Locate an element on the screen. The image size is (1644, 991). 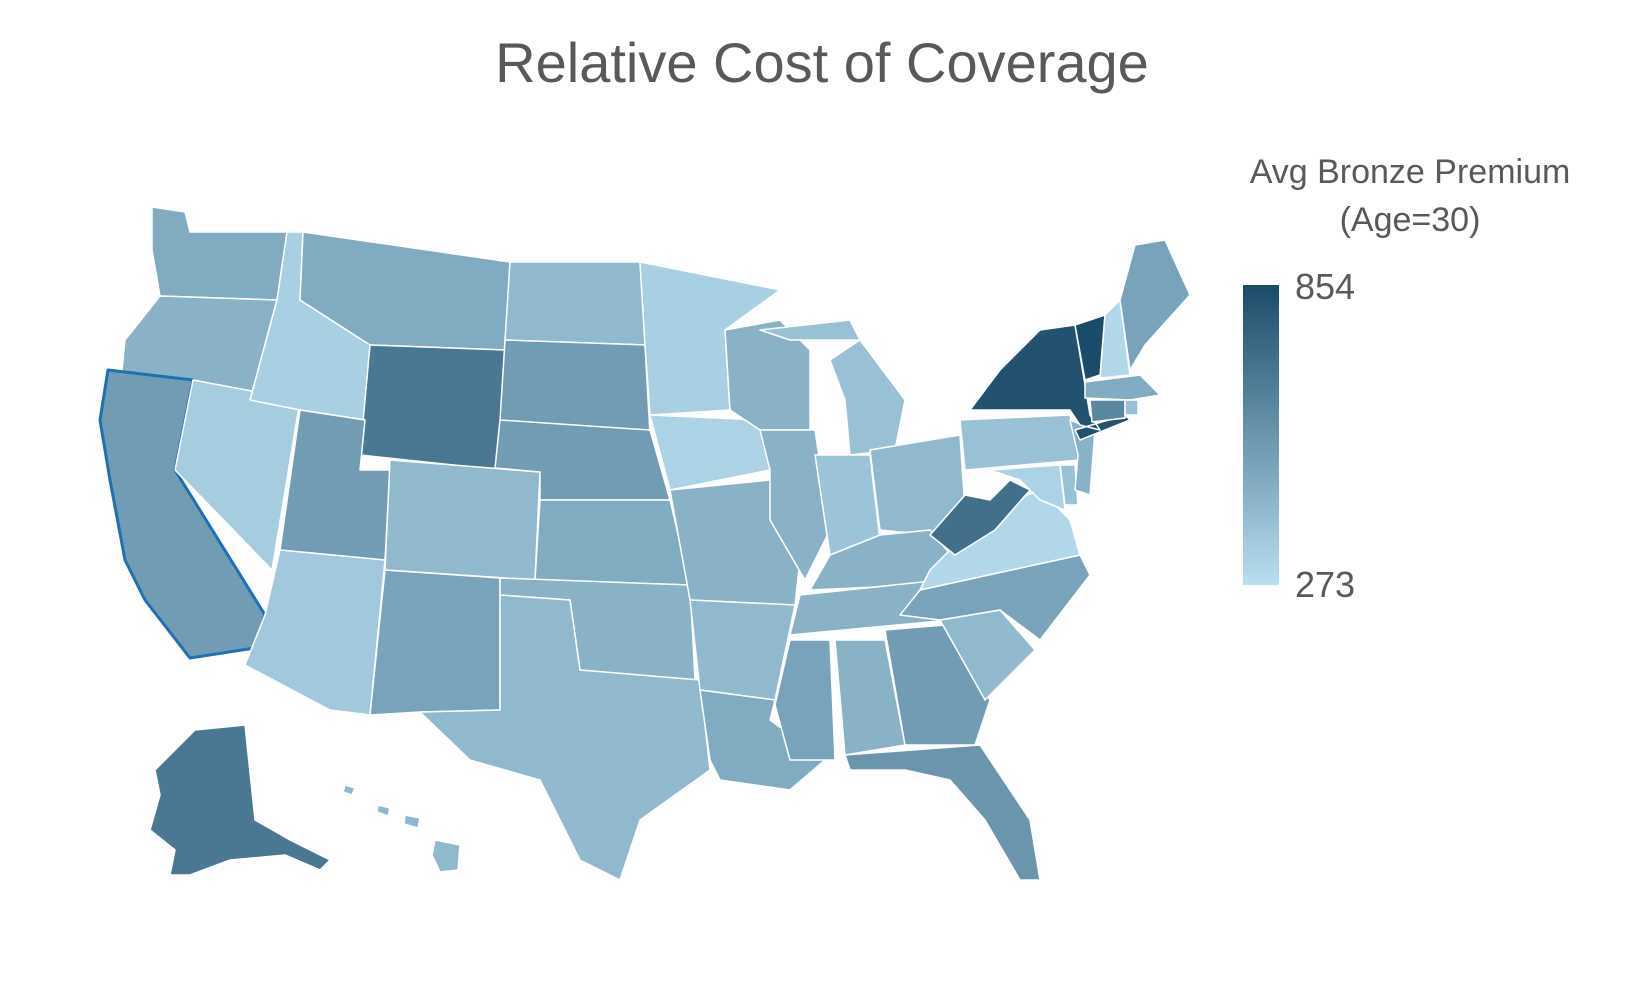
legend-title-line1: Avg Bronze Premium is located at coordinates (1410, 172).